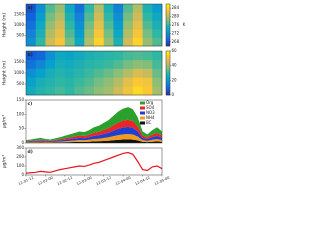 The image size is (320, 240). I want to click on x-tick-label: 12-03-00, so click(84, 180).